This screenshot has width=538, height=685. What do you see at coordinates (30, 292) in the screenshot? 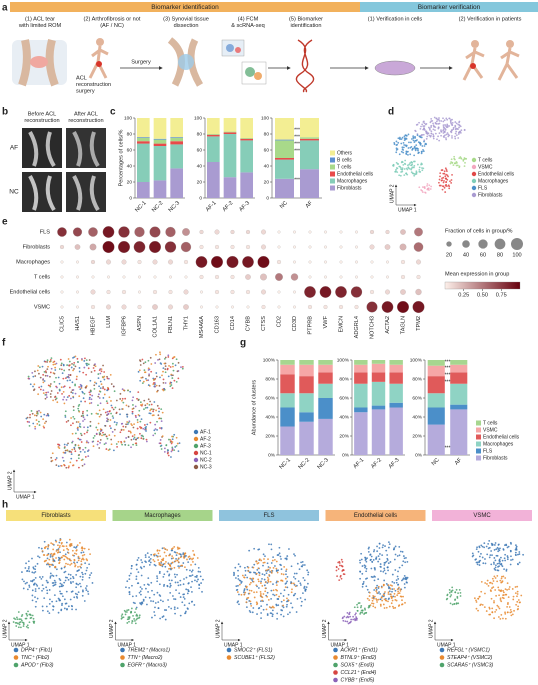
I see `row-label: Endothelial cells` at bounding box center [30, 292].